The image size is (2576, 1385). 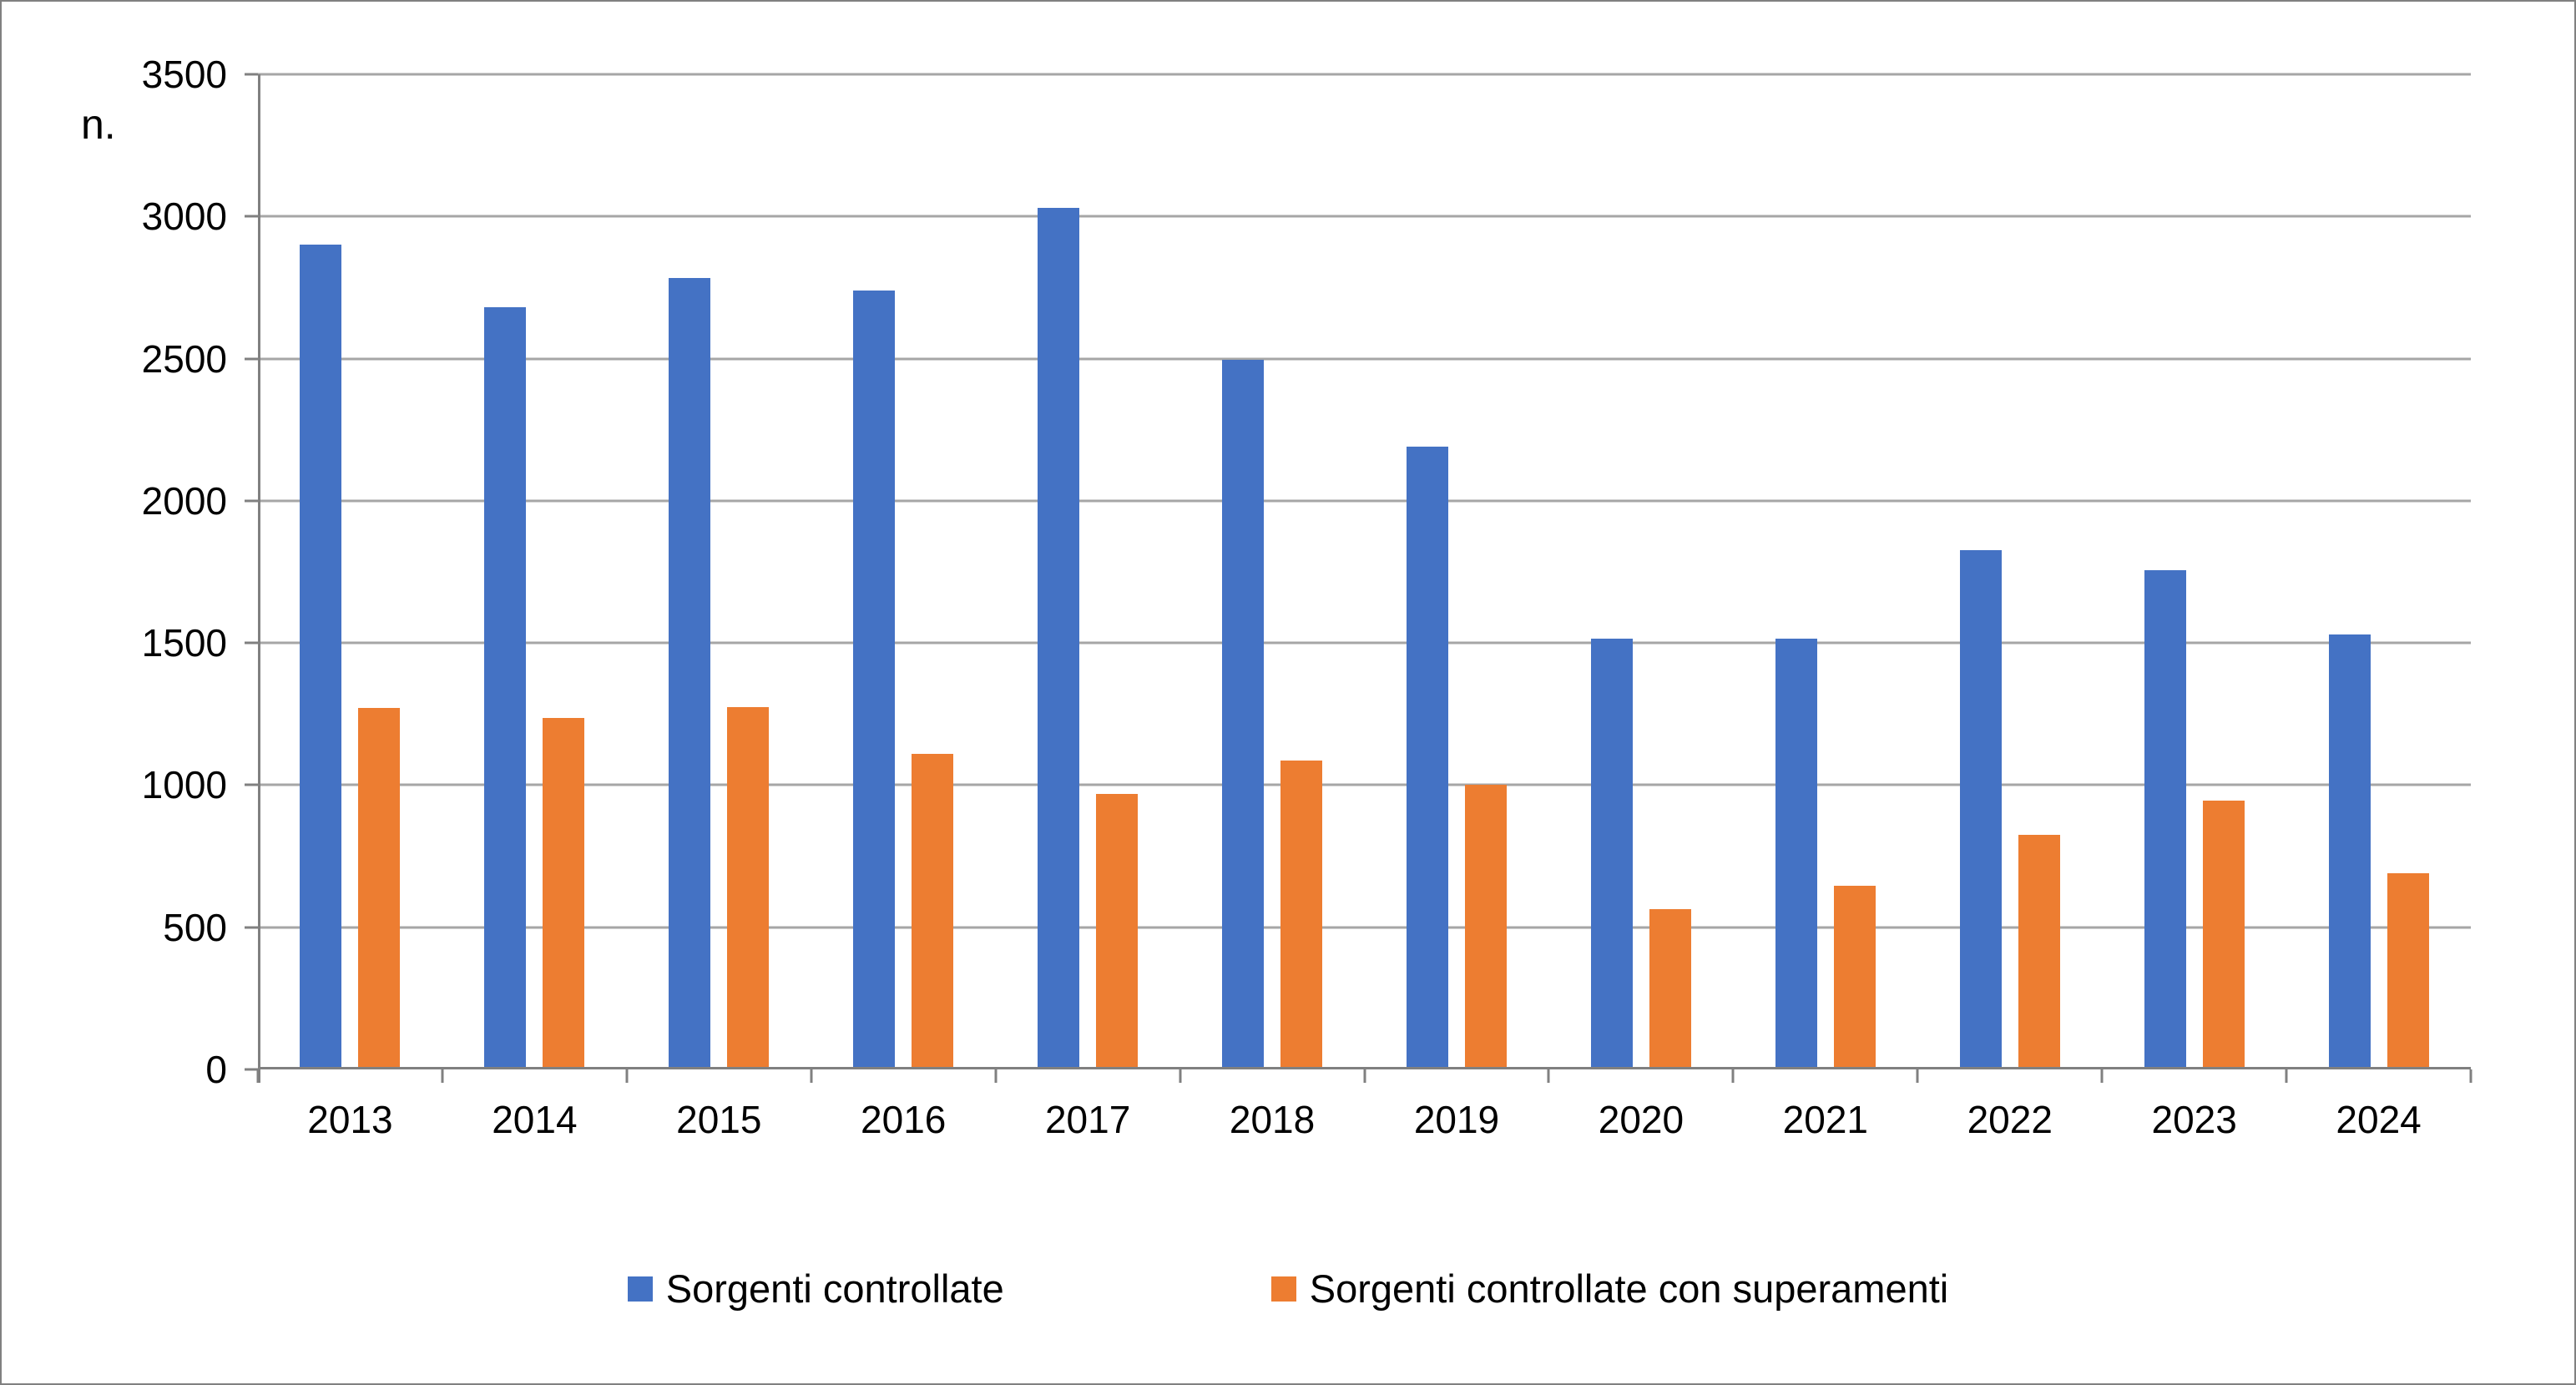 I want to click on legend-item-sorgenti-controllate-con-superamenti: Sorgenti controllate con superamenti, so click(x=1609, y=1288).